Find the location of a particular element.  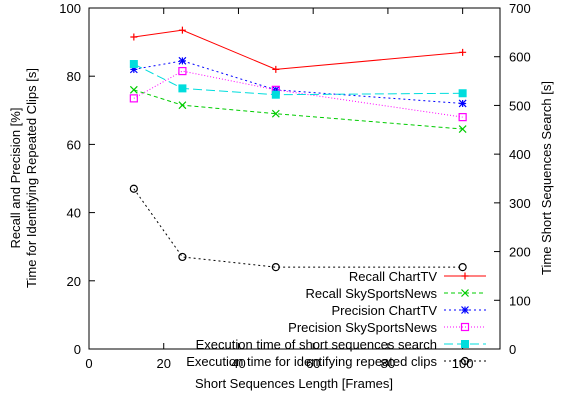

left-y-tick-label: 0 is located at coordinates (77, 349).